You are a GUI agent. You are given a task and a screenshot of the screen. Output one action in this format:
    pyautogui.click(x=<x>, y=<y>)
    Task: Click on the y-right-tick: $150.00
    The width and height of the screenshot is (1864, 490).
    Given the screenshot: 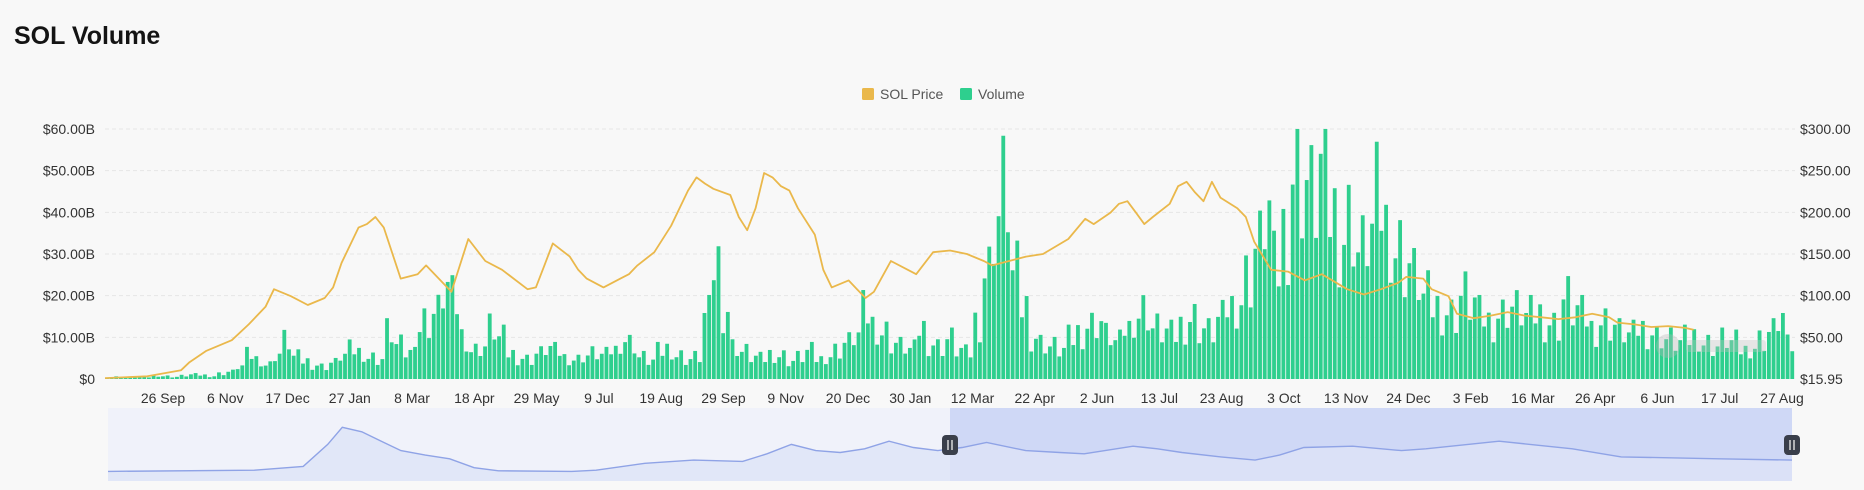 What is the action you would take?
    pyautogui.click(x=1825, y=254)
    